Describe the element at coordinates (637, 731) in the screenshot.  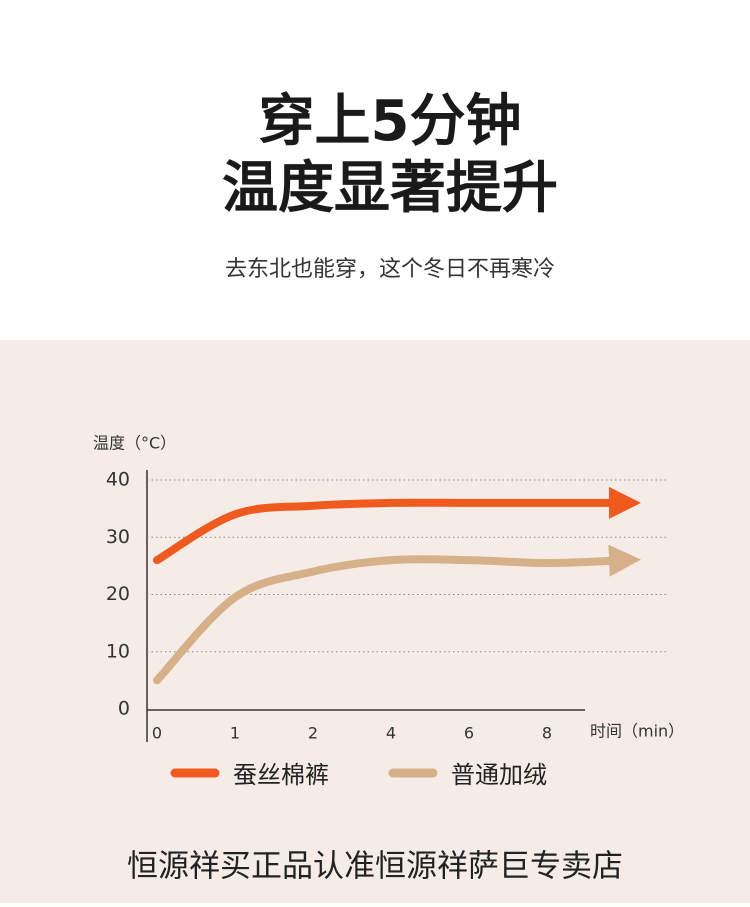
I see `x-axis-title: 时间（min）` at that location.